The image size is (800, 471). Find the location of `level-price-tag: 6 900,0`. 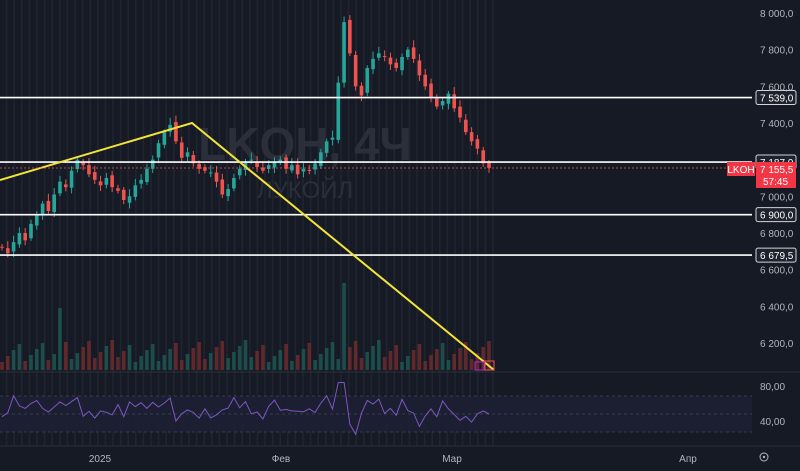

level-price-tag: 6 900,0 is located at coordinates (776, 215).